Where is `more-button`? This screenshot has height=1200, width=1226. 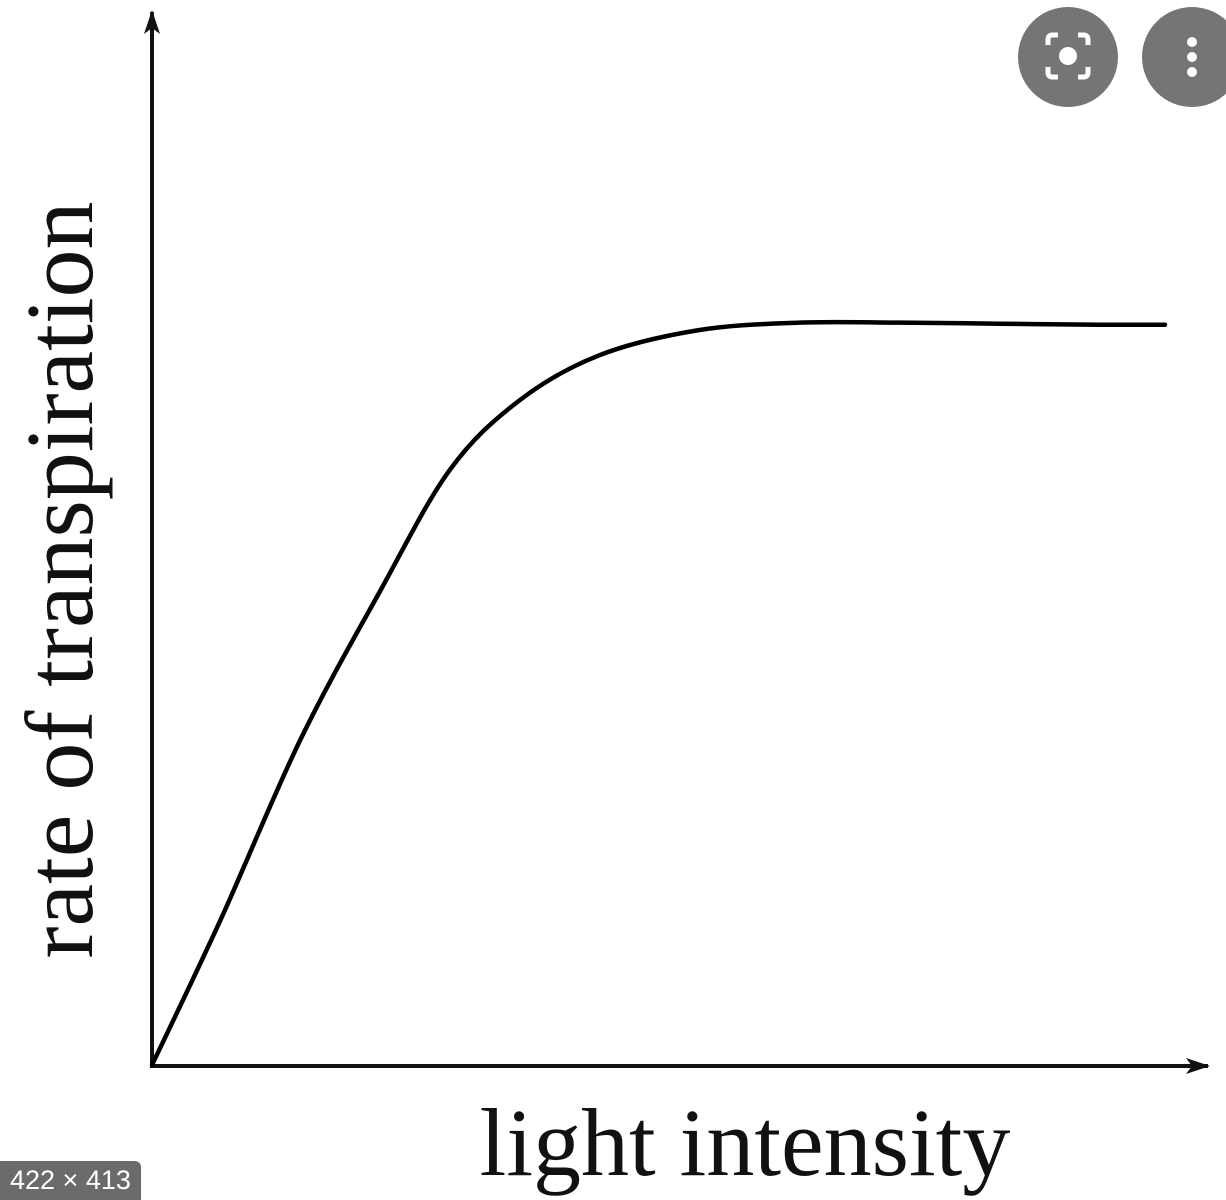 more-button is located at coordinates (1184, 57).